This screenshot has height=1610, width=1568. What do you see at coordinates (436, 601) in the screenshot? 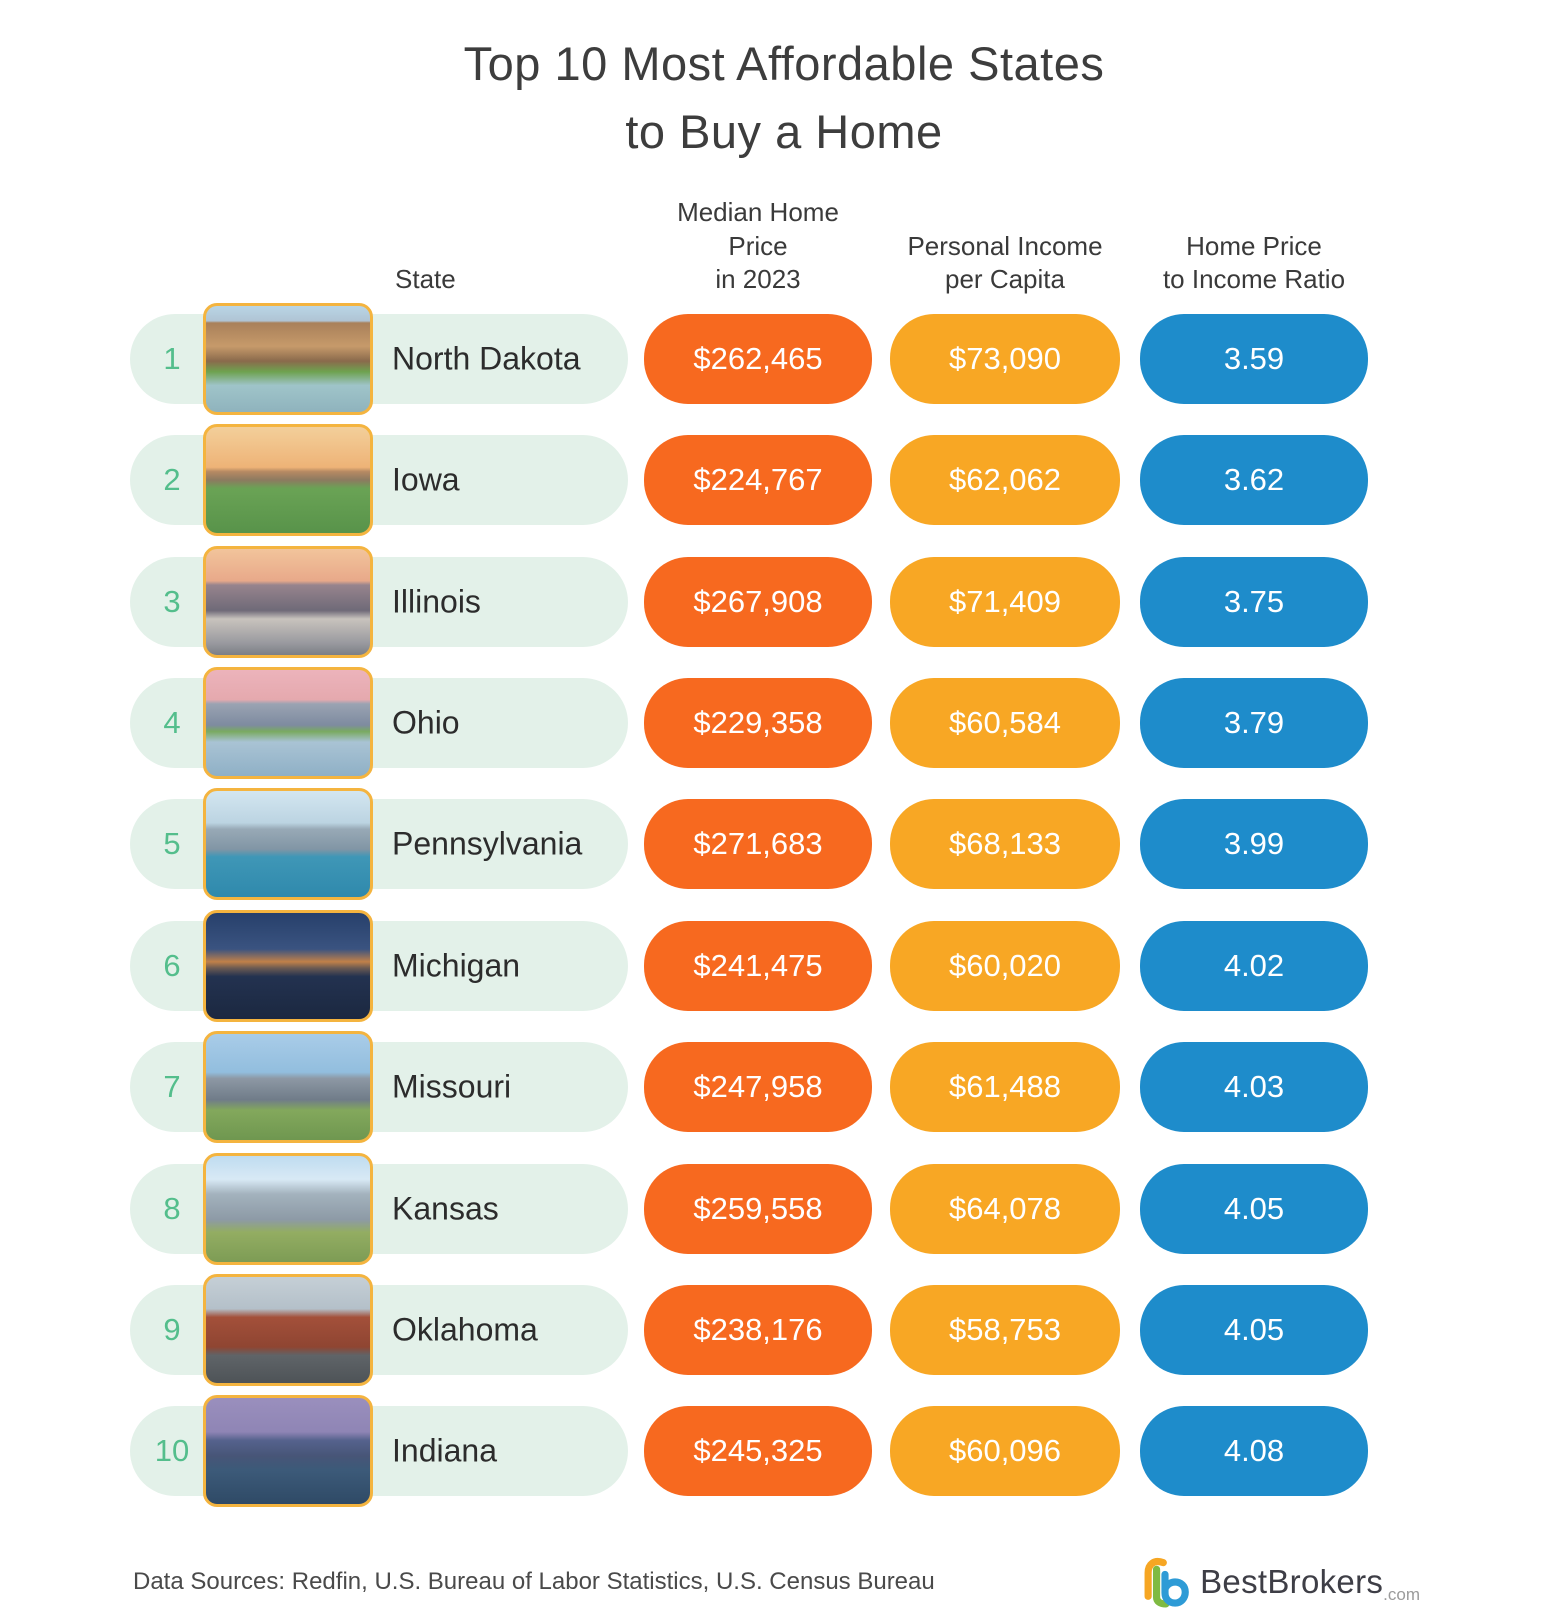
I see `state-name: Illinois` at bounding box center [436, 601].